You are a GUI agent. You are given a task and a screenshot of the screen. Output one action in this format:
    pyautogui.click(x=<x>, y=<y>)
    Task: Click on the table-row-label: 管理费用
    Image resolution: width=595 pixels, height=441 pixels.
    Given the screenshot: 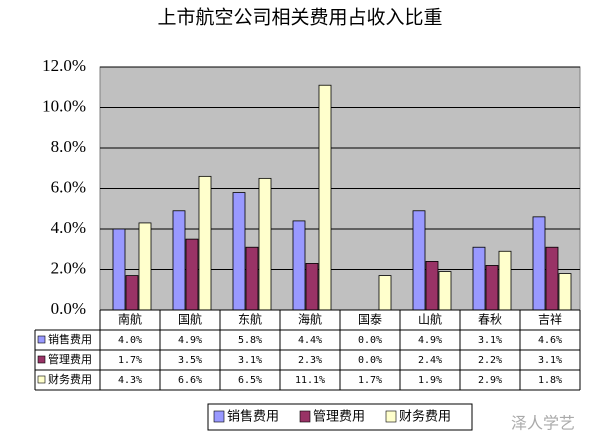 What is the action you would take?
    pyautogui.click(x=70, y=359)
    